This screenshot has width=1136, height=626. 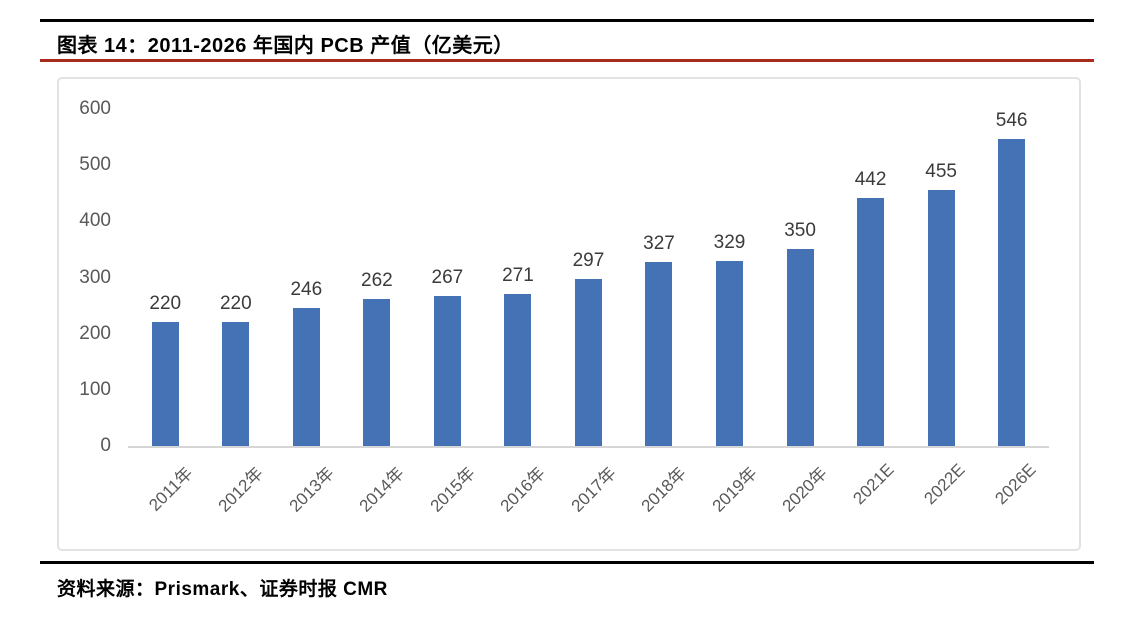 What do you see at coordinates (800, 231) in the screenshot?
I see `bar-value-label: 350` at bounding box center [800, 231].